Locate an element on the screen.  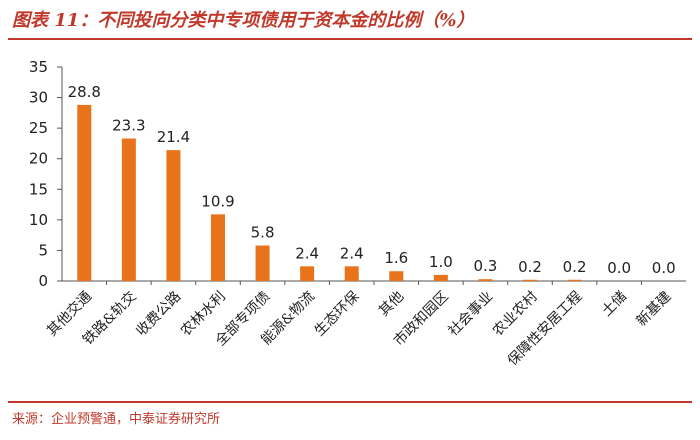
bar-value-label: 28.8 is located at coordinates (84, 92).